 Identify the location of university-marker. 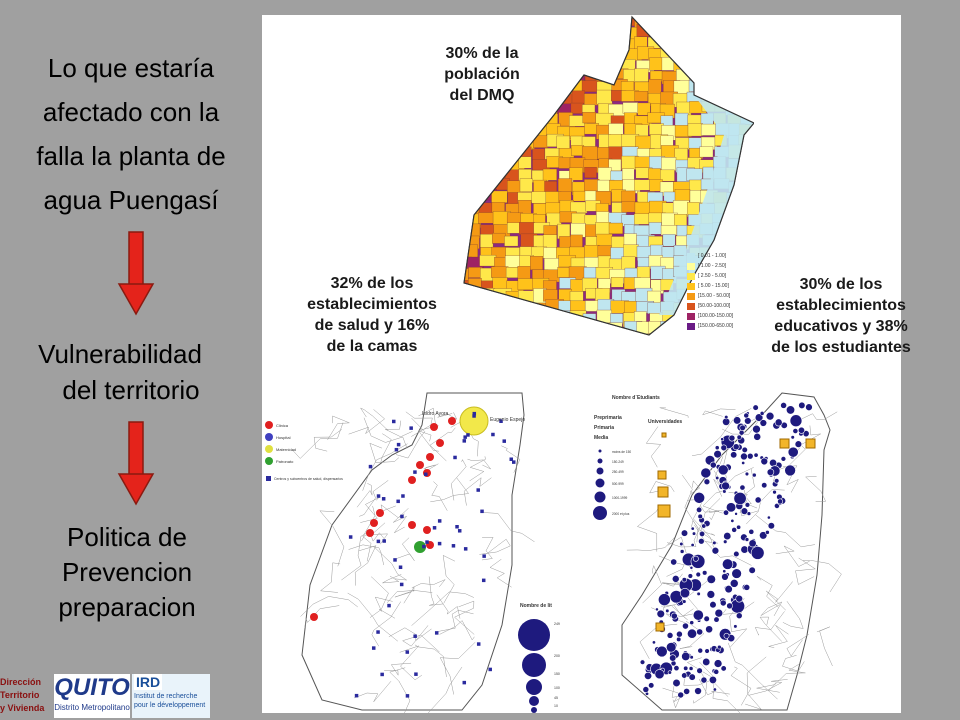
(784, 443).